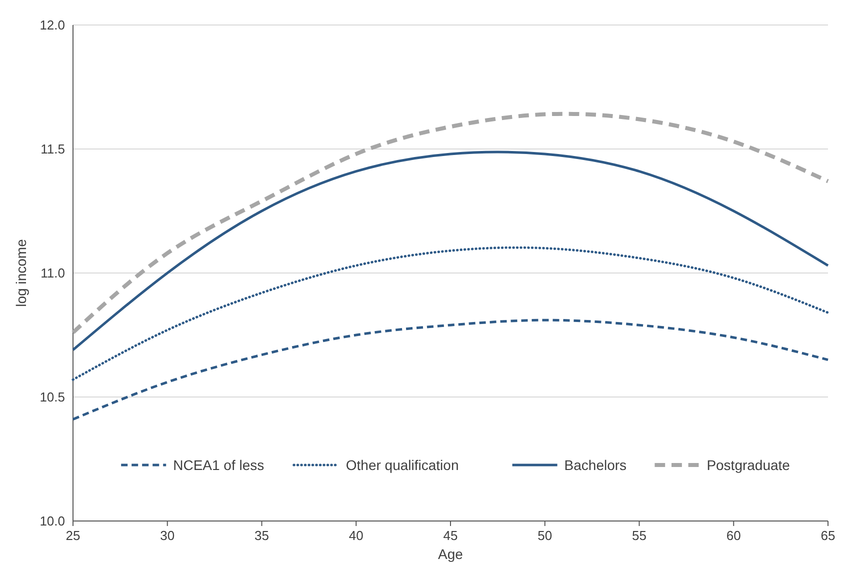  What do you see at coordinates (73, 535) in the screenshot?
I see `x-tick-label: 25` at bounding box center [73, 535].